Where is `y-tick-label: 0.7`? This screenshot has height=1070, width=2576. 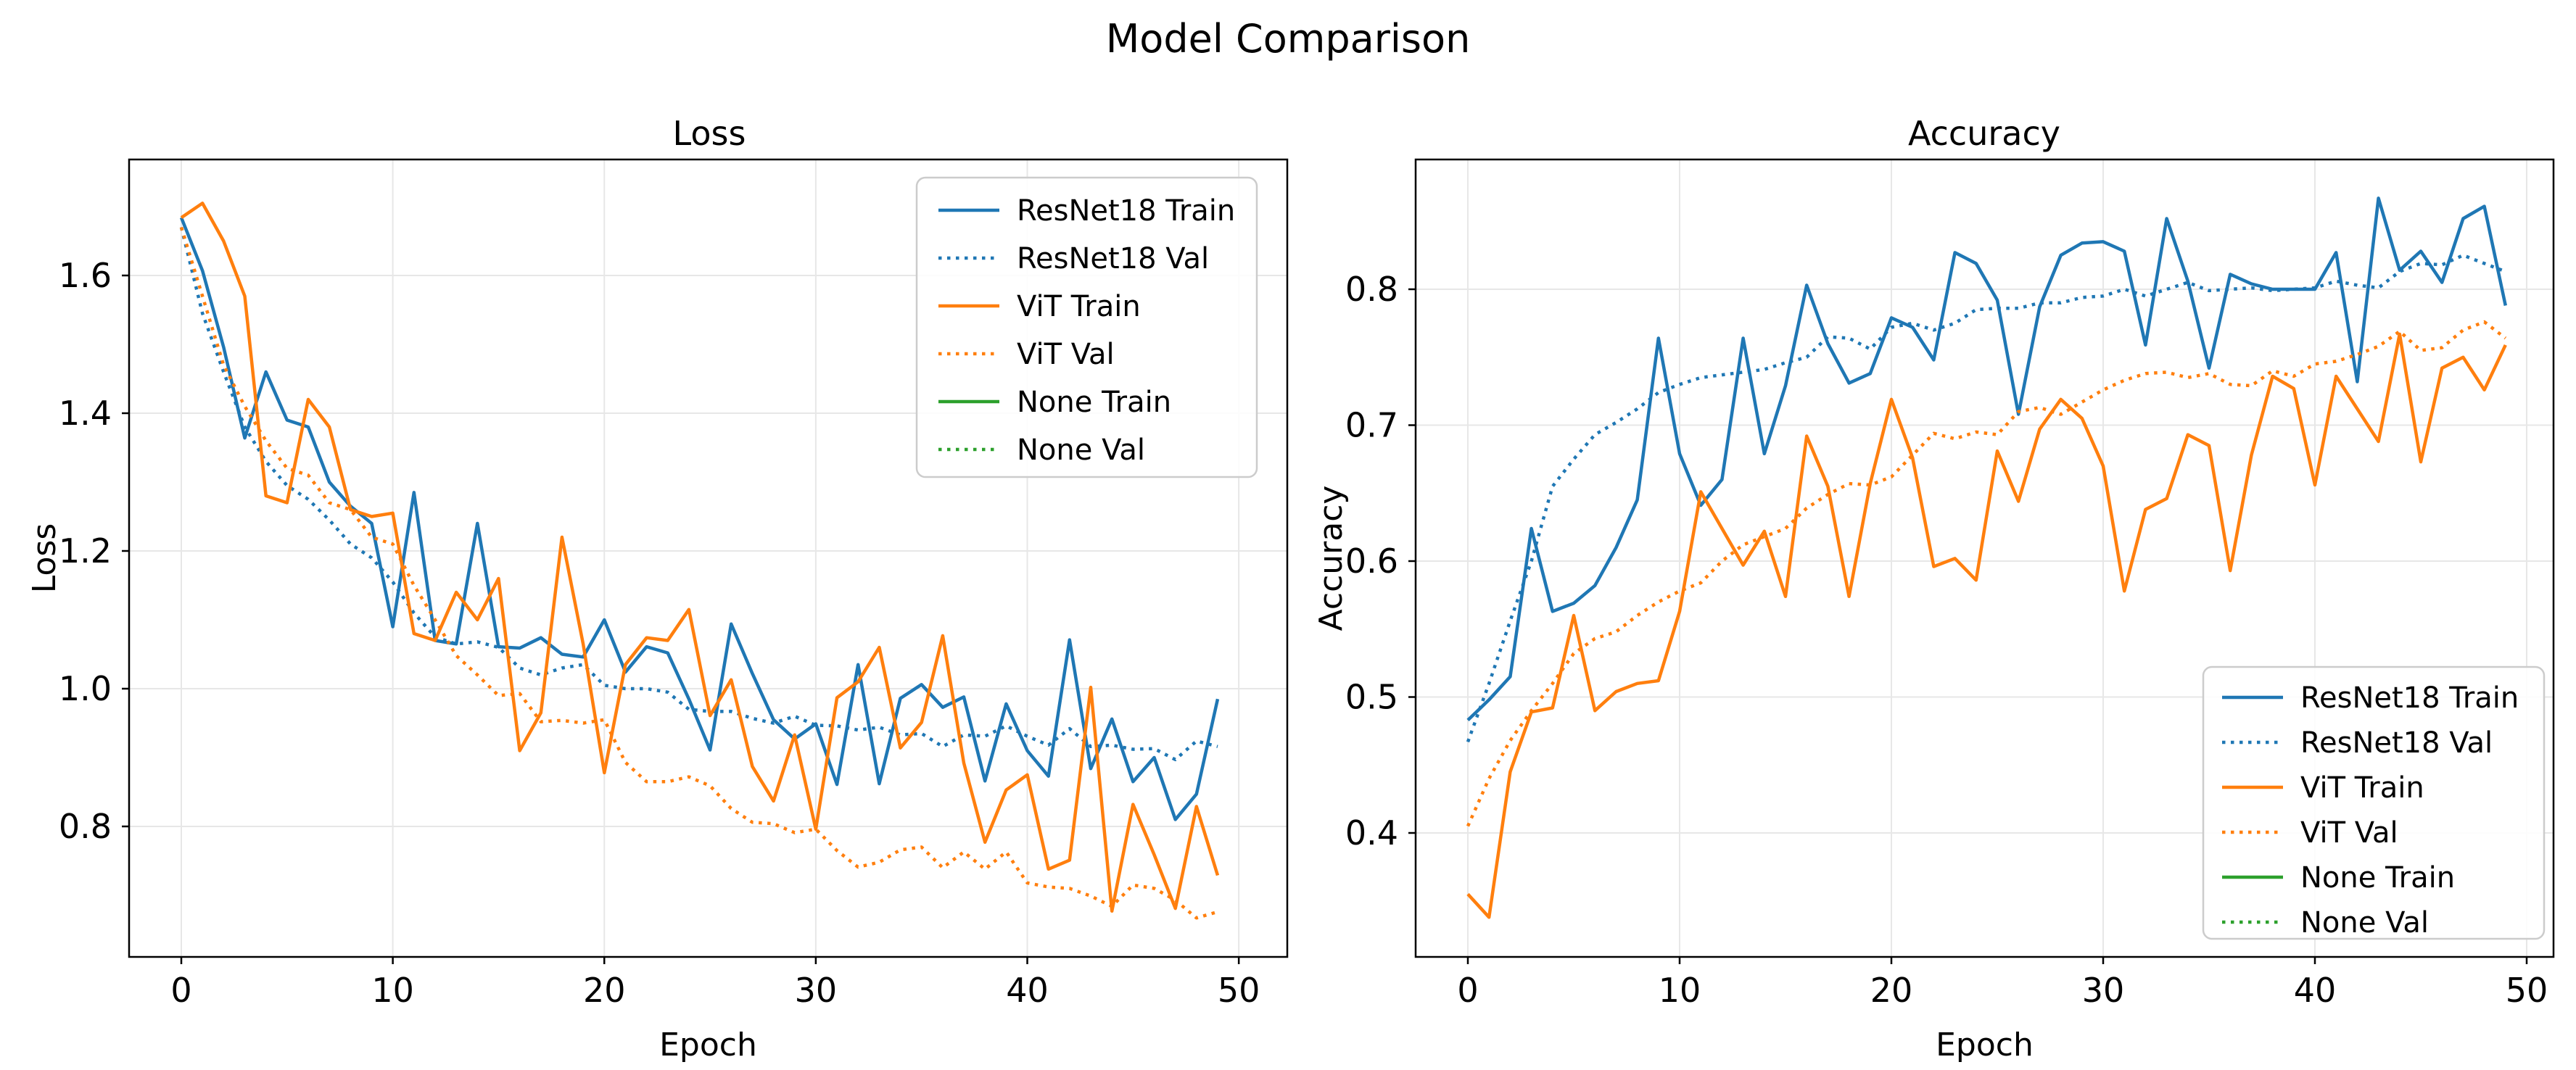 y-tick-label: 0.7 is located at coordinates (1371, 425).